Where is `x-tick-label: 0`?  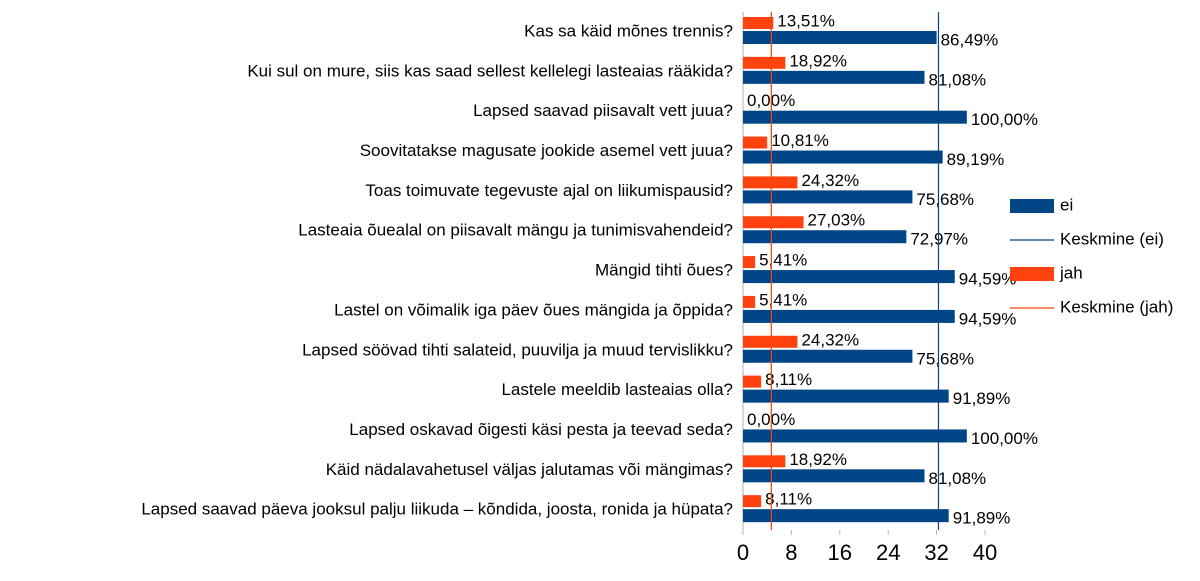 x-tick-label: 0 is located at coordinates (743, 552).